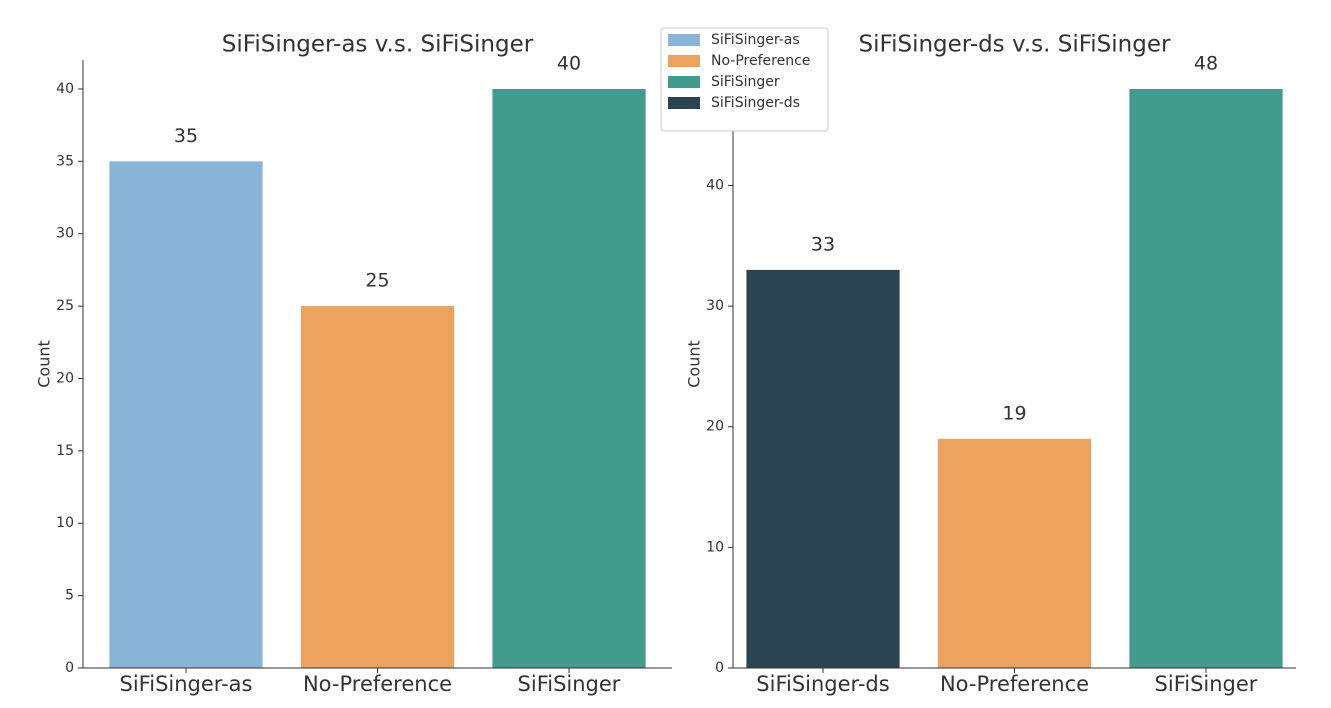 The image size is (1331, 708). I want to click on legend-frame, so click(744, 79).